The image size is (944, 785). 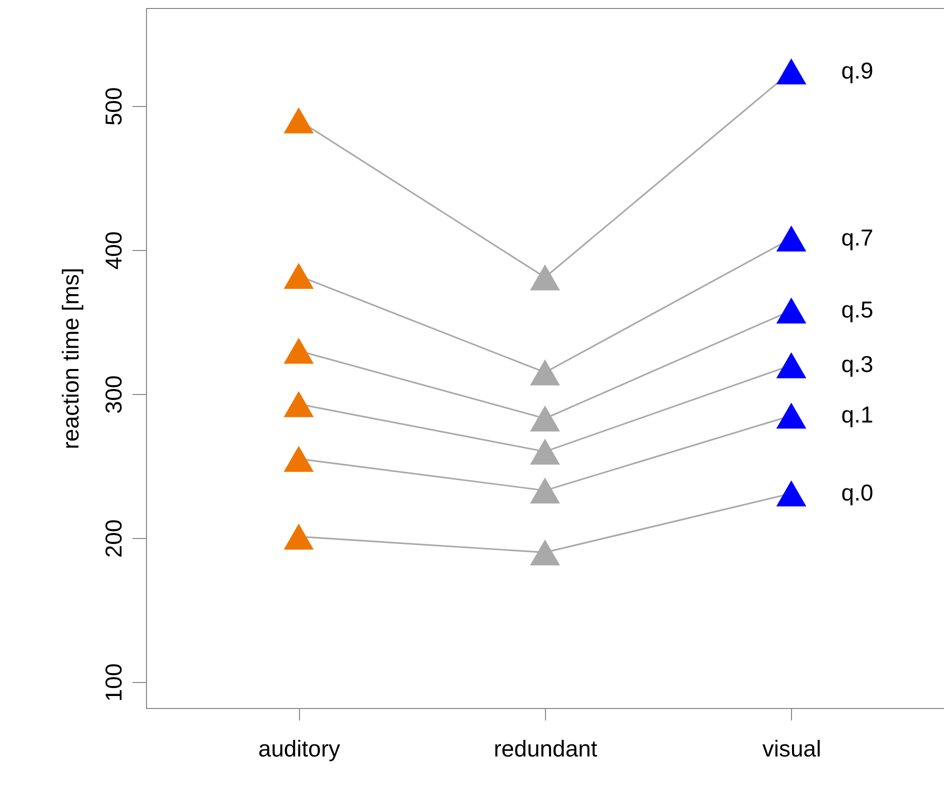 I want to click on series-label: q.9, so click(x=857, y=70).